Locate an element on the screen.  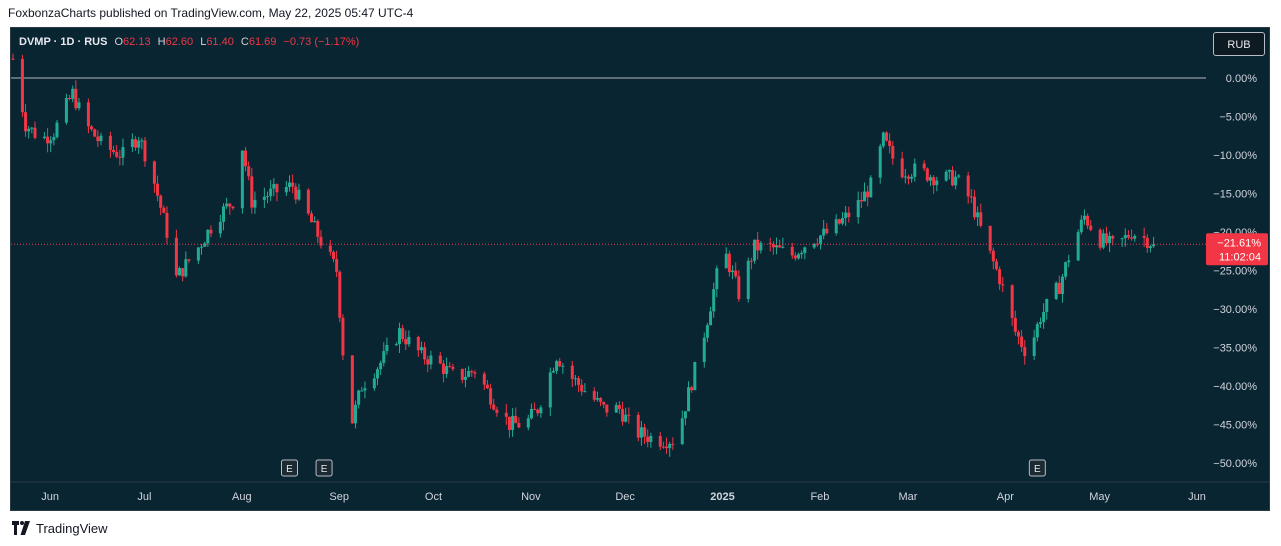
x-tick-label: Nov is located at coordinates (531, 497).